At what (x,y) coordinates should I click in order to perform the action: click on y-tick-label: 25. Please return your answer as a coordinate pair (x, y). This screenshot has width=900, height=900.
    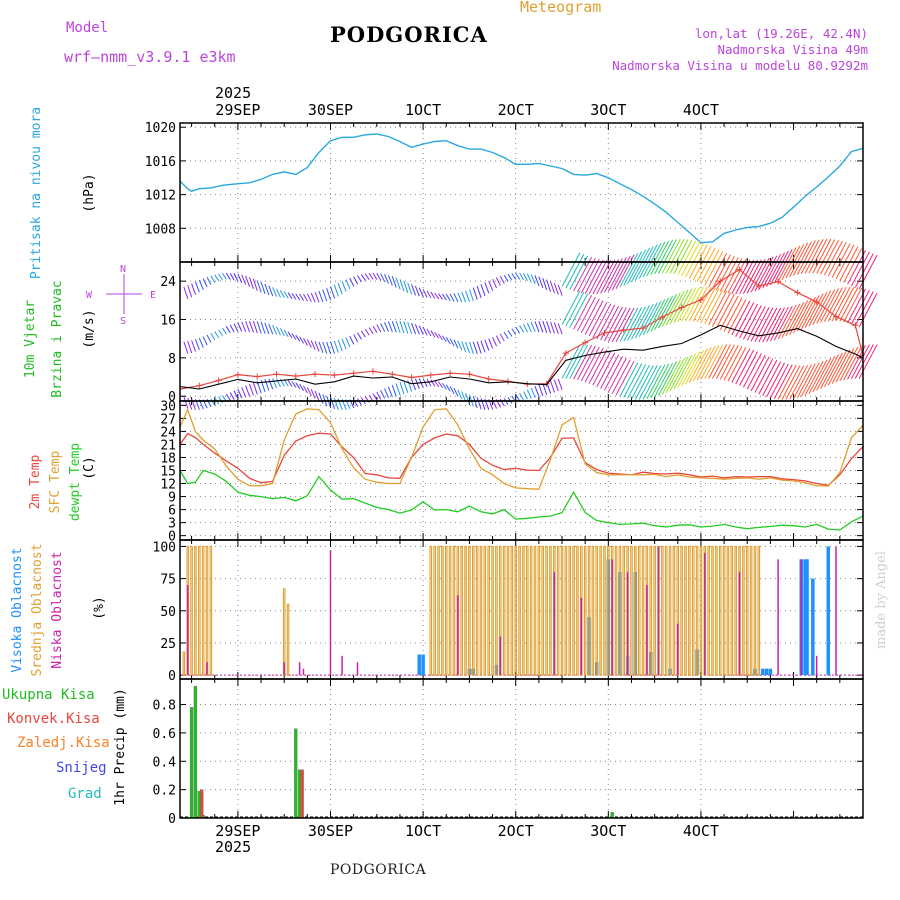
    Looking at the image, I should click on (168, 644).